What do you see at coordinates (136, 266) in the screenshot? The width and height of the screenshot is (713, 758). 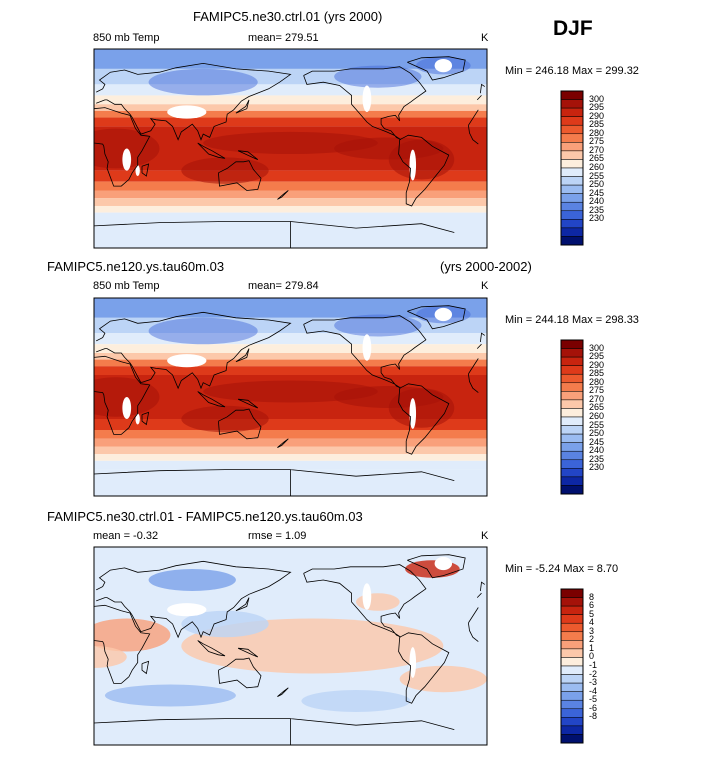 I see `panel2-title: FAMIPC5.ne120.ys.tau60m.03` at bounding box center [136, 266].